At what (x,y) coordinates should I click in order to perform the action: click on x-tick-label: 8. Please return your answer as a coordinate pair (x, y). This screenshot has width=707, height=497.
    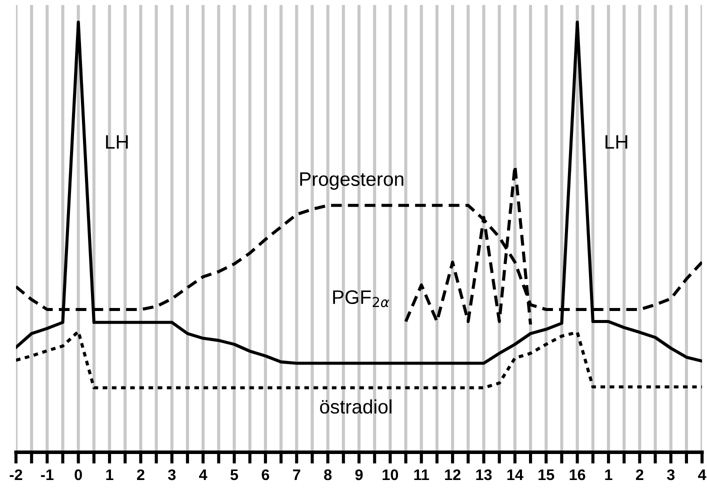
    Looking at the image, I should click on (328, 474).